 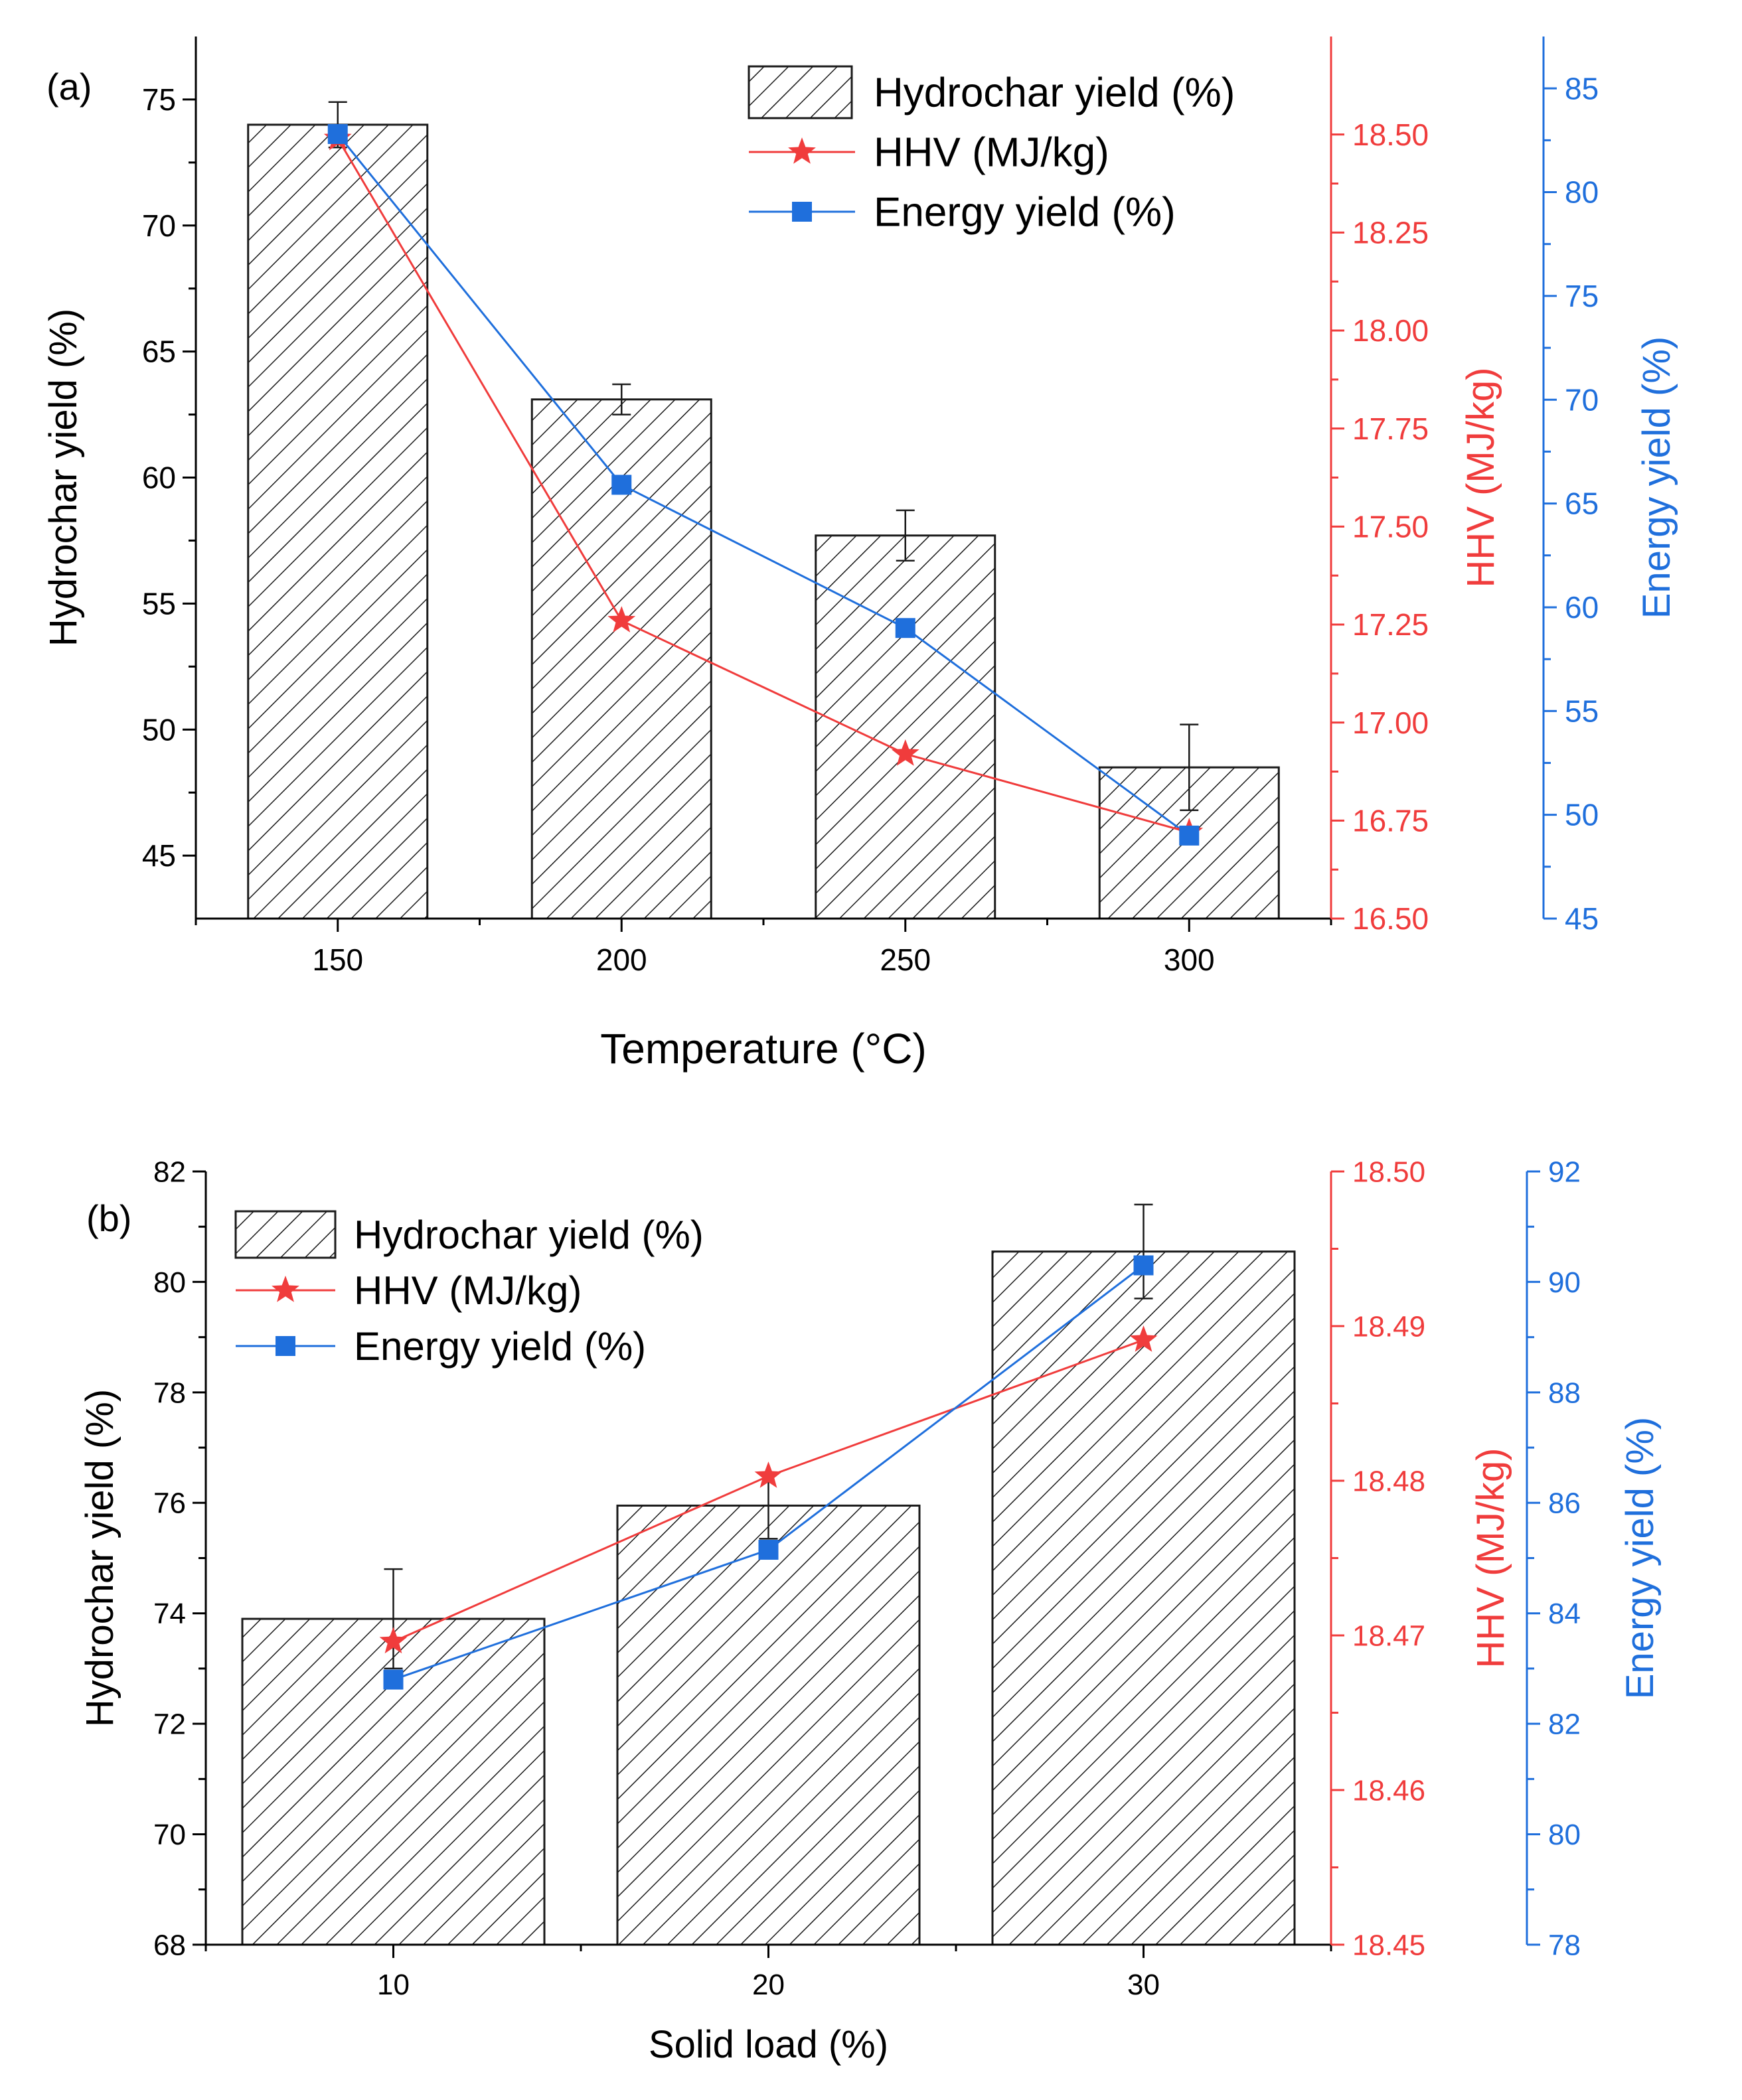 What do you see at coordinates (169, 1393) in the screenshot?
I see `left-axis-tick-label: 78` at bounding box center [169, 1393].